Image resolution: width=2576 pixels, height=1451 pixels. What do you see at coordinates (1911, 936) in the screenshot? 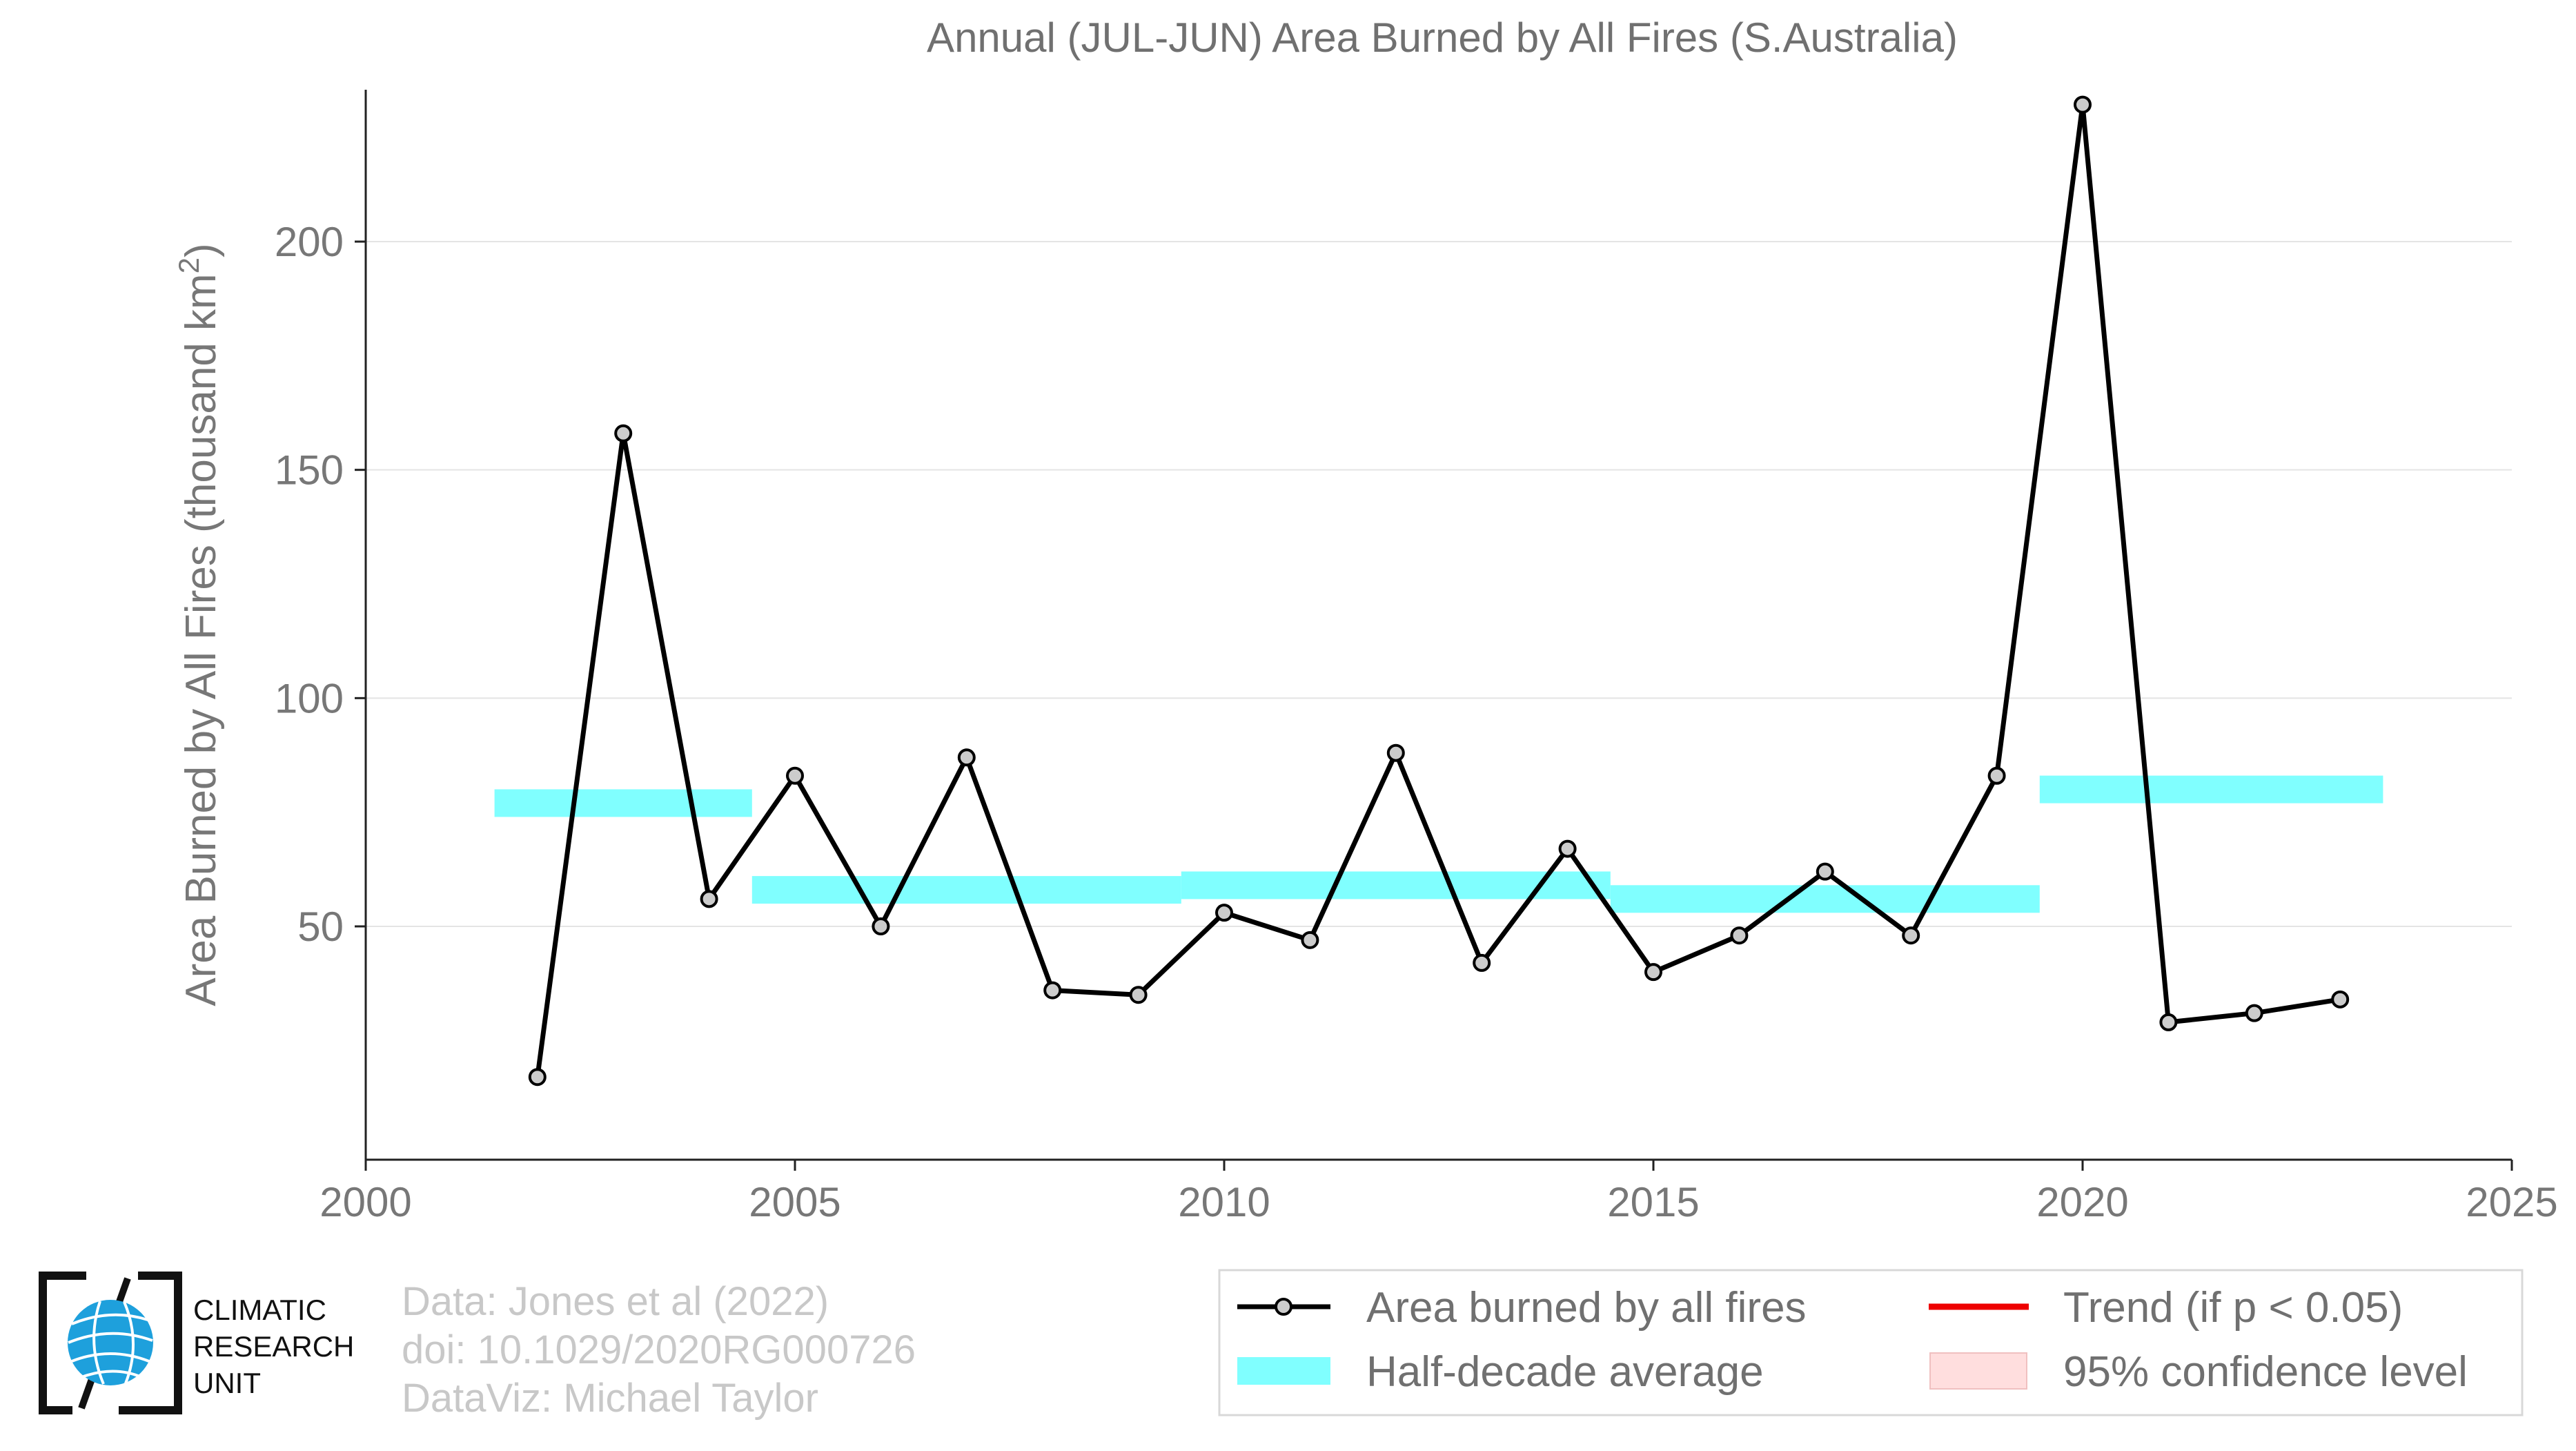
I see `data-point-2018` at bounding box center [1911, 936].